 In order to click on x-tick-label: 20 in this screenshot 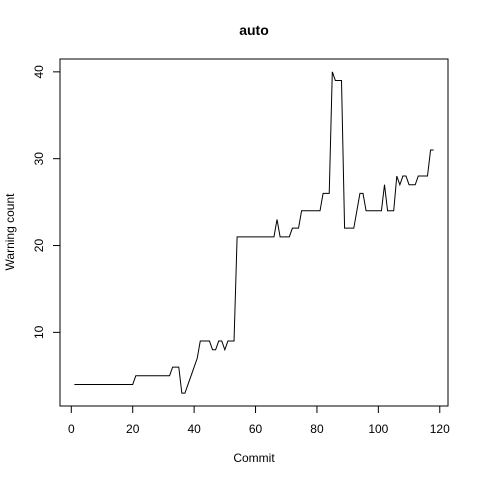, I will do `click(133, 429)`.